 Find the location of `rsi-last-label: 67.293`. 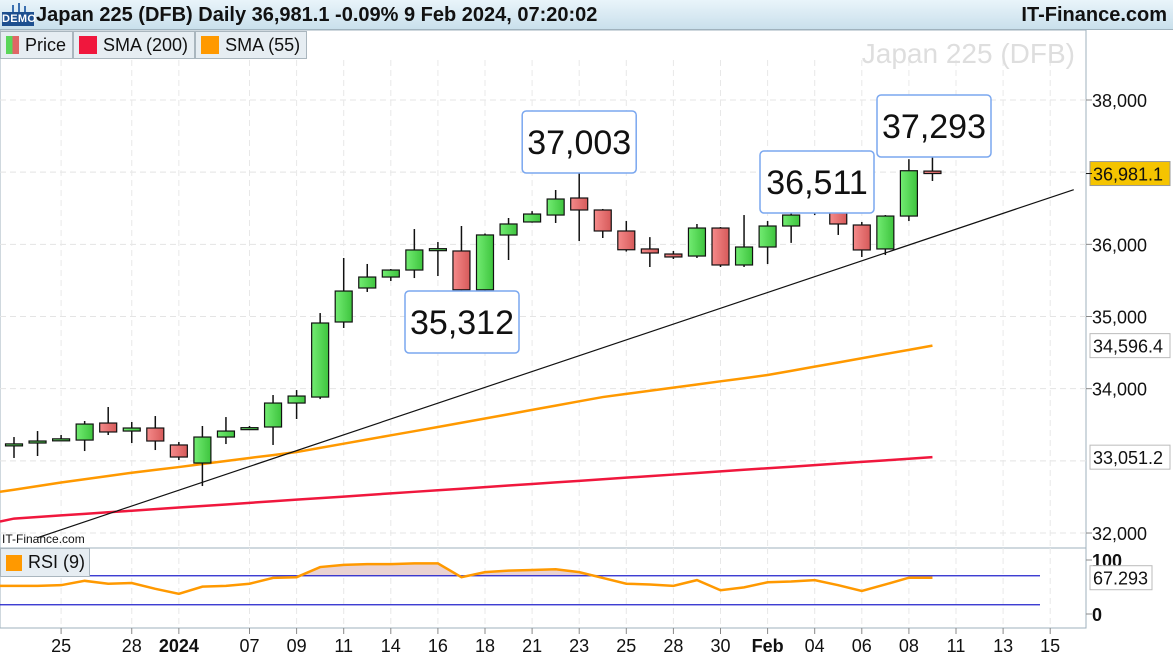

rsi-last-label: 67.293 is located at coordinates (1120, 579).